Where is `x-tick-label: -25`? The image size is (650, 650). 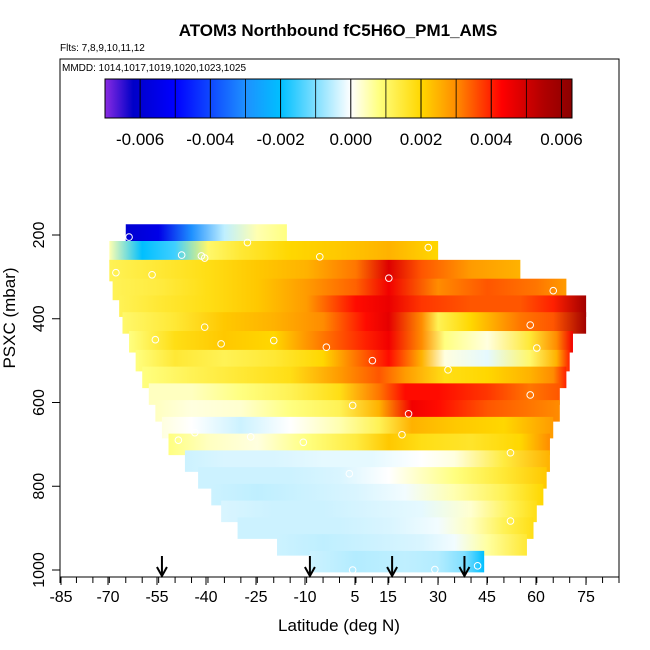
x-tick-label: -25 is located at coordinates (255, 597).